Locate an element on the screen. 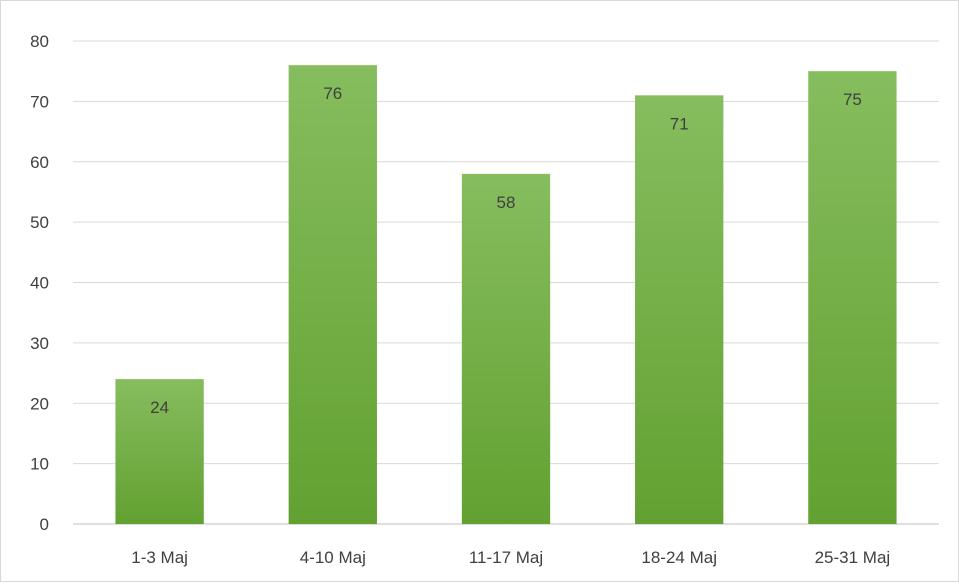 The width and height of the screenshot is (959, 586). y-tick-label: 0 is located at coordinates (44, 524).